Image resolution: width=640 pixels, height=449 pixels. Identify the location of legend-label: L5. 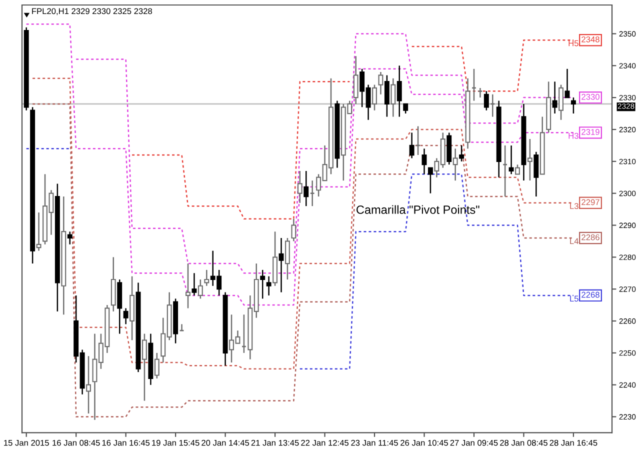
(574, 299).